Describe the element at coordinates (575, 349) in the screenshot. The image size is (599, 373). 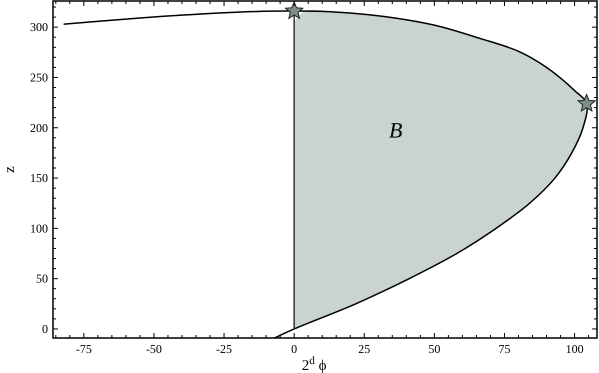
I see `x-tick-label: 100` at that location.